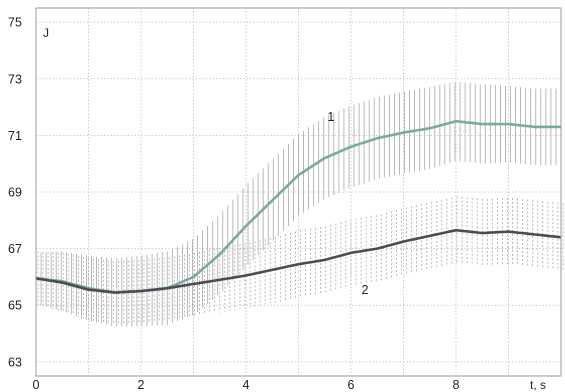  What do you see at coordinates (365, 290) in the screenshot?
I see `series-2-label: 2` at bounding box center [365, 290].